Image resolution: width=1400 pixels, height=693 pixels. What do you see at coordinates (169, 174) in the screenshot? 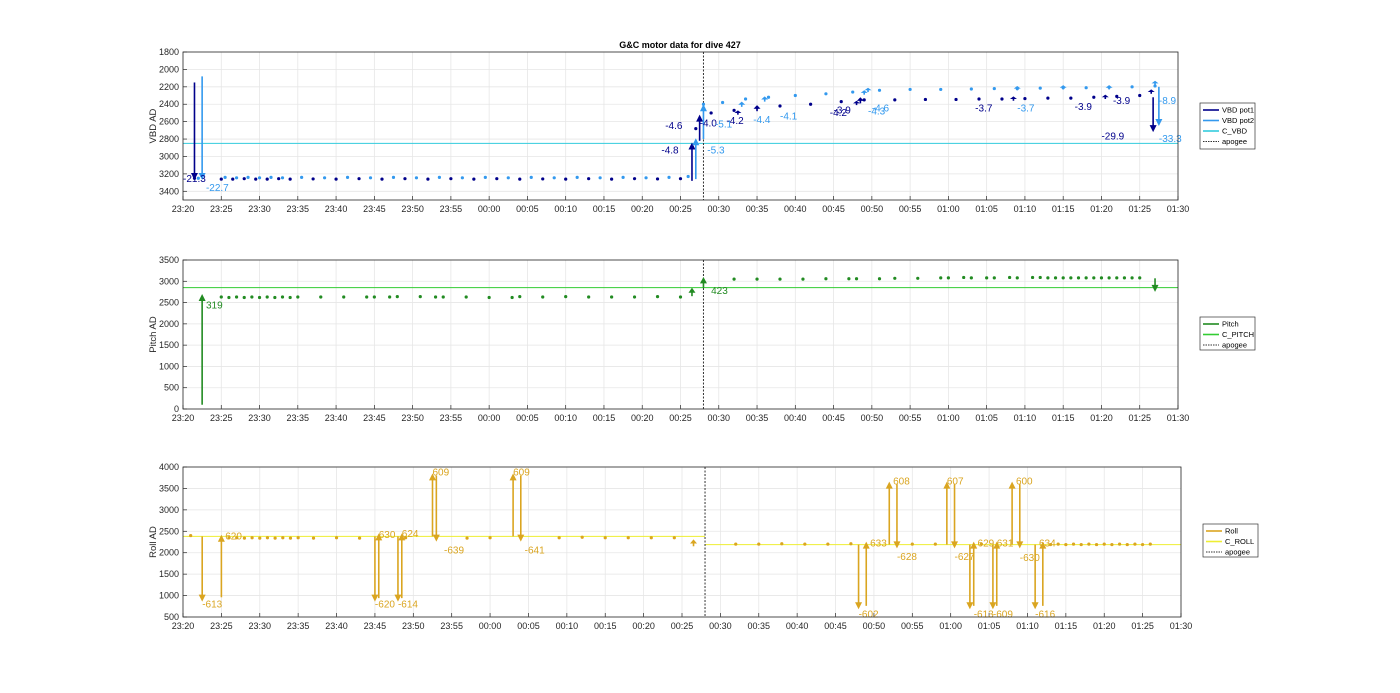
I see `y-tick-label: 3200` at bounding box center [169, 174].